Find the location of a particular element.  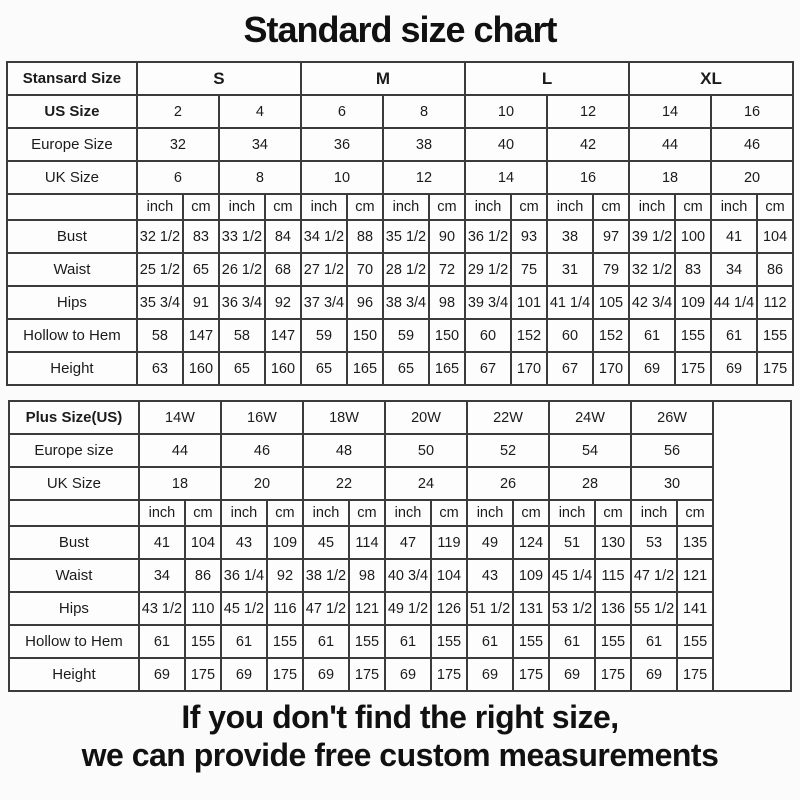

footer-line-2: we can provide free custom measurements is located at coordinates (400, 754).